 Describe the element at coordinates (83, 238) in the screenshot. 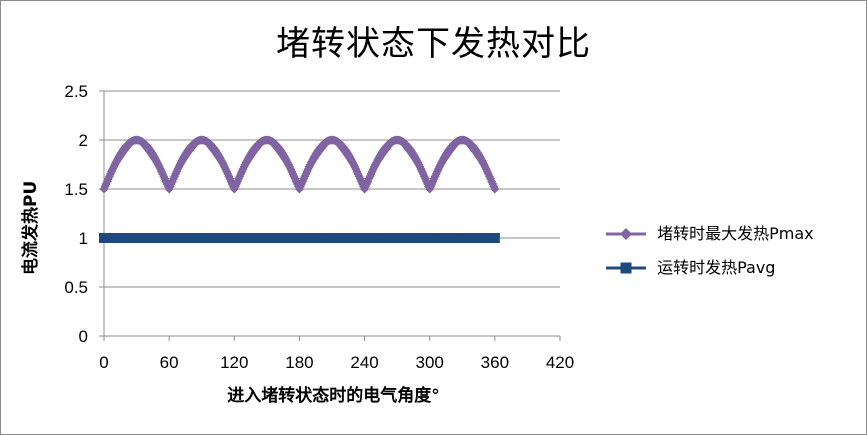

I see `y-tick-1: 1` at that location.